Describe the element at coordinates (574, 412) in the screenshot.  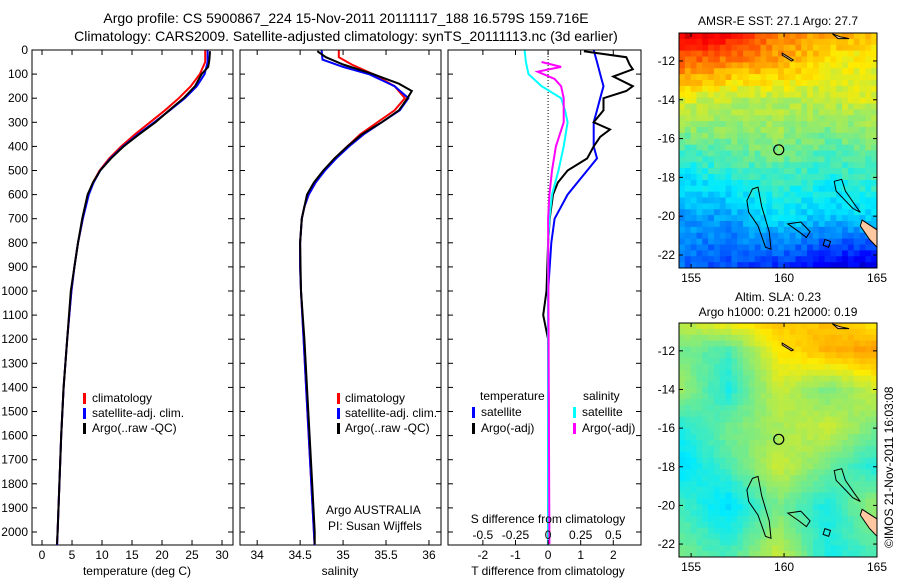
I see `legend-swatch-s-satellite` at that location.